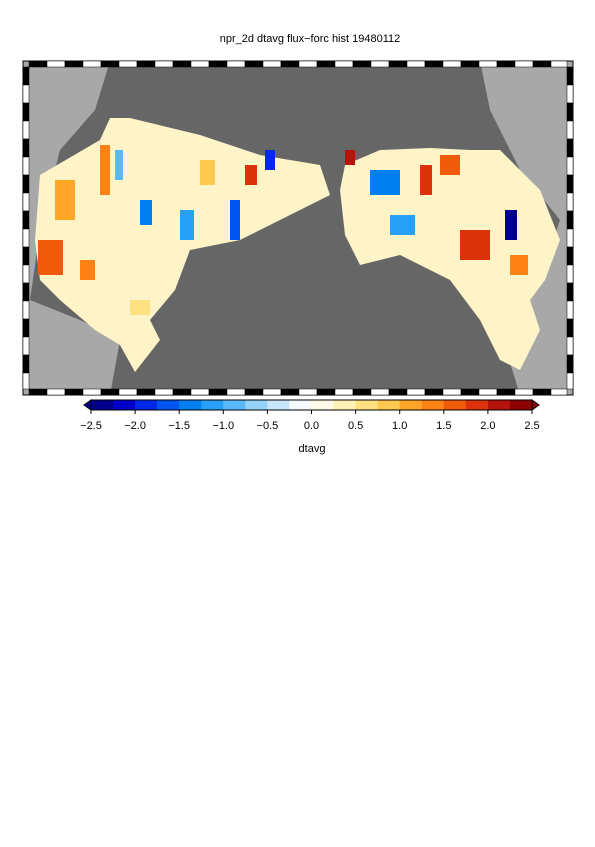 The width and height of the screenshot is (595, 847). What do you see at coordinates (223, 426) in the screenshot?
I see `colorbar-tick-label: −1.0` at bounding box center [223, 426].